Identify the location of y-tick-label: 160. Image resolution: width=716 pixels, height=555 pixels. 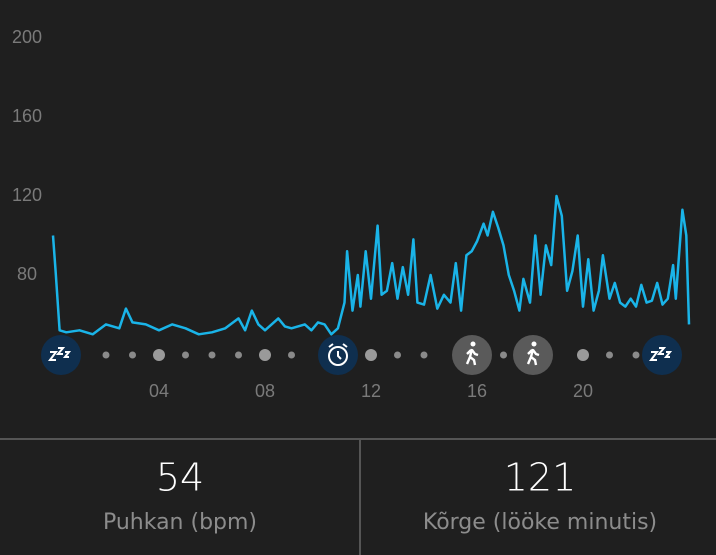
(27, 116).